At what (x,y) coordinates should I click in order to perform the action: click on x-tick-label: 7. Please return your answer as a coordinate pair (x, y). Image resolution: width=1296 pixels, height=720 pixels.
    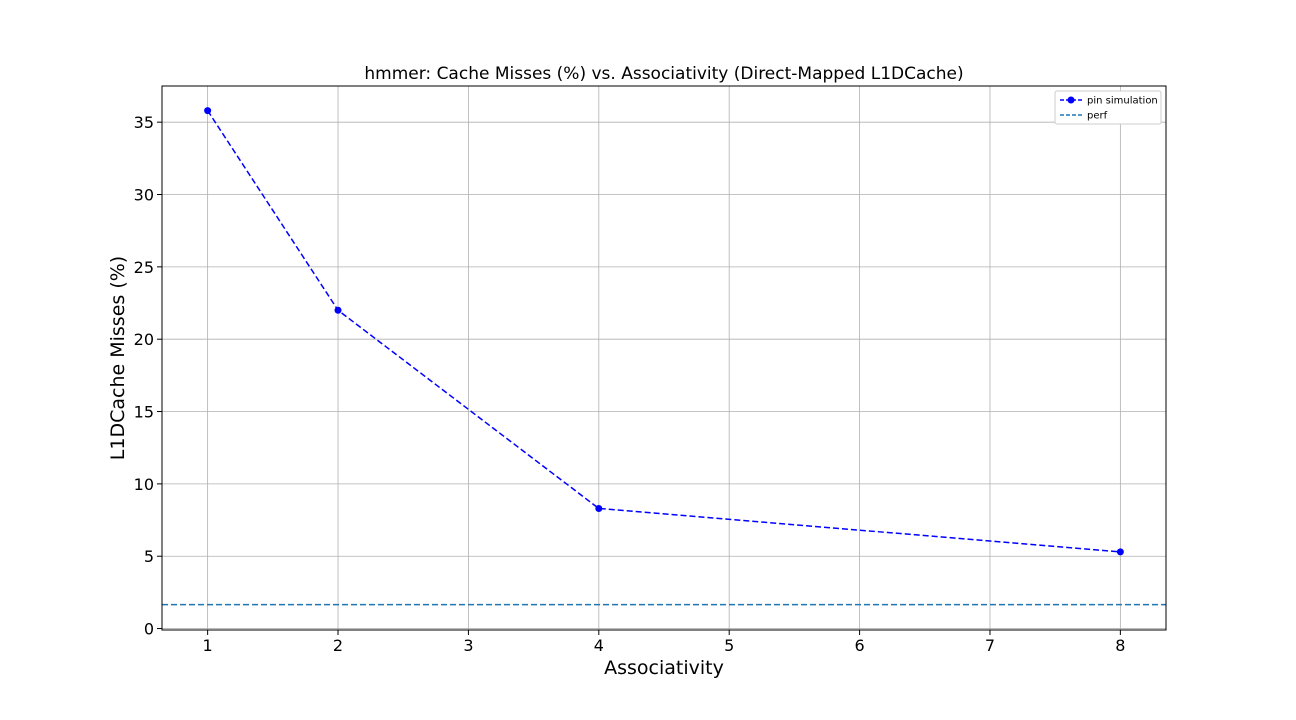
    Looking at the image, I should click on (990, 645).